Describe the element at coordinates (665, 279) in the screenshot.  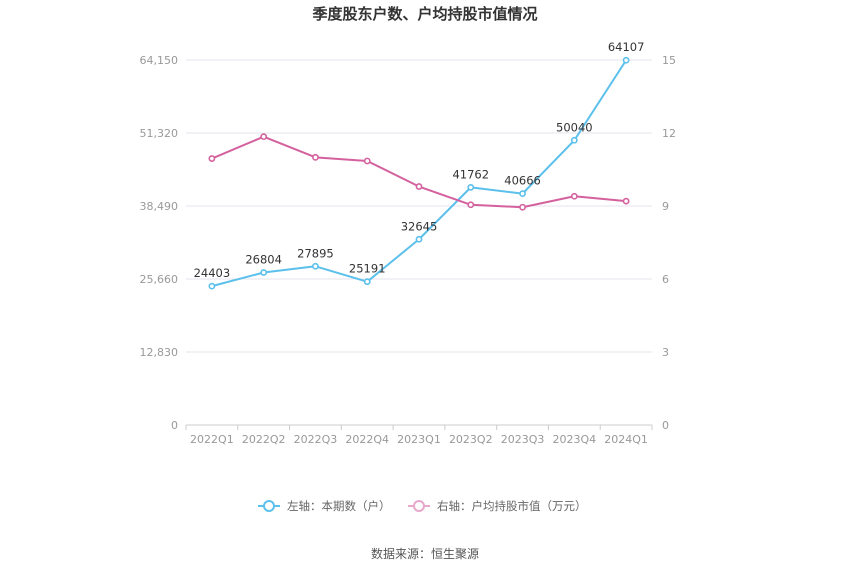
I see `right-tick-label: 6` at that location.